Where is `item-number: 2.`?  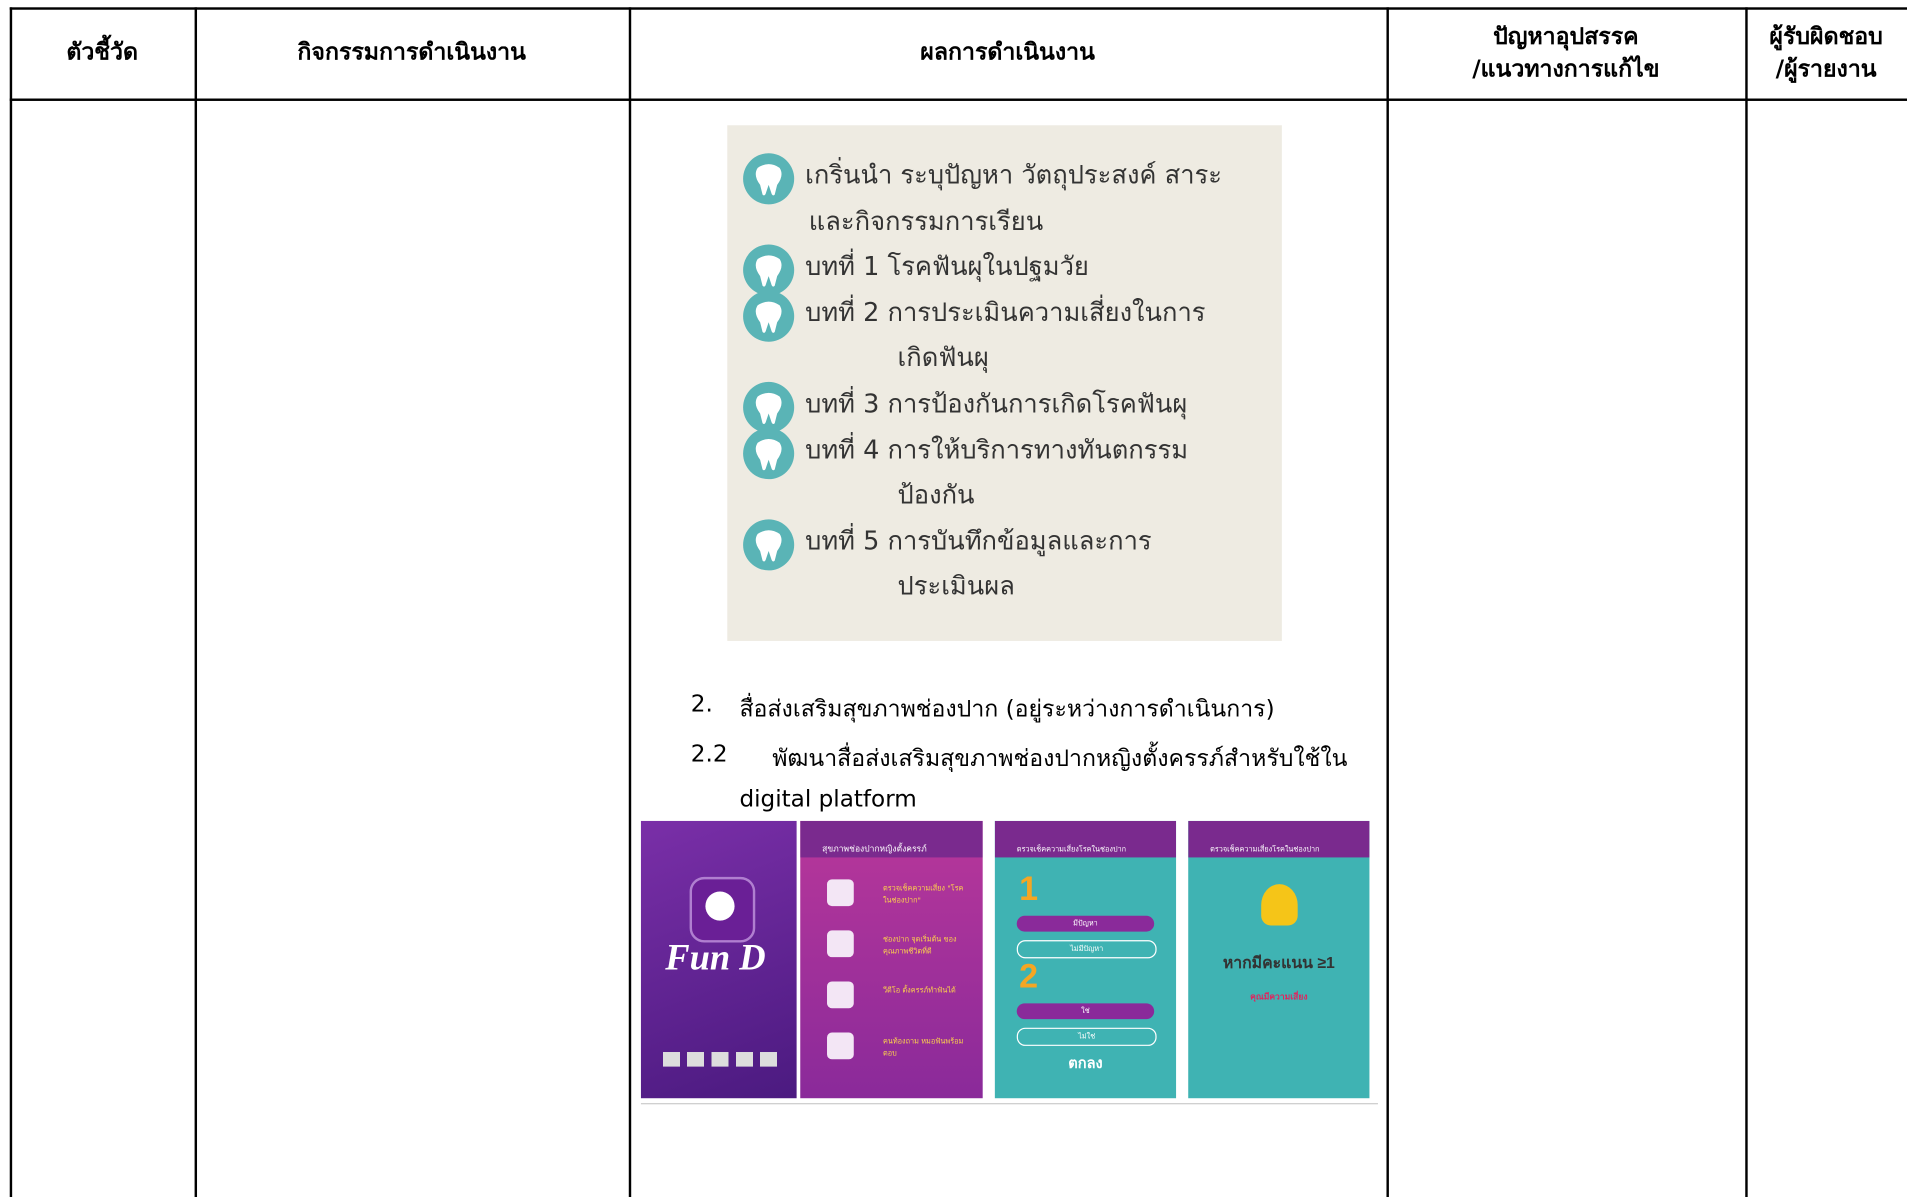
item-number: 2. is located at coordinates (701, 704).